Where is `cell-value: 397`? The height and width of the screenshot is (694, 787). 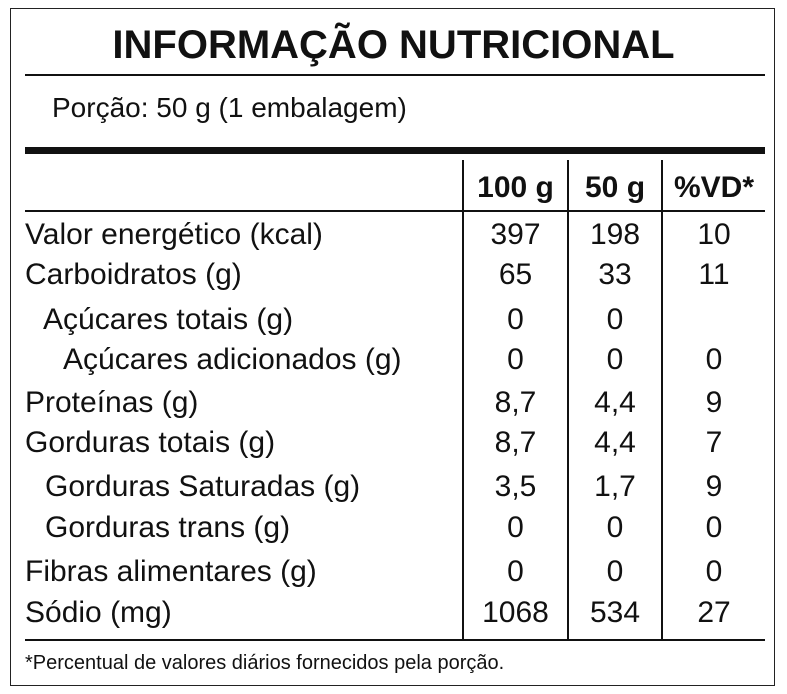
cell-value: 397 is located at coordinates (515, 234).